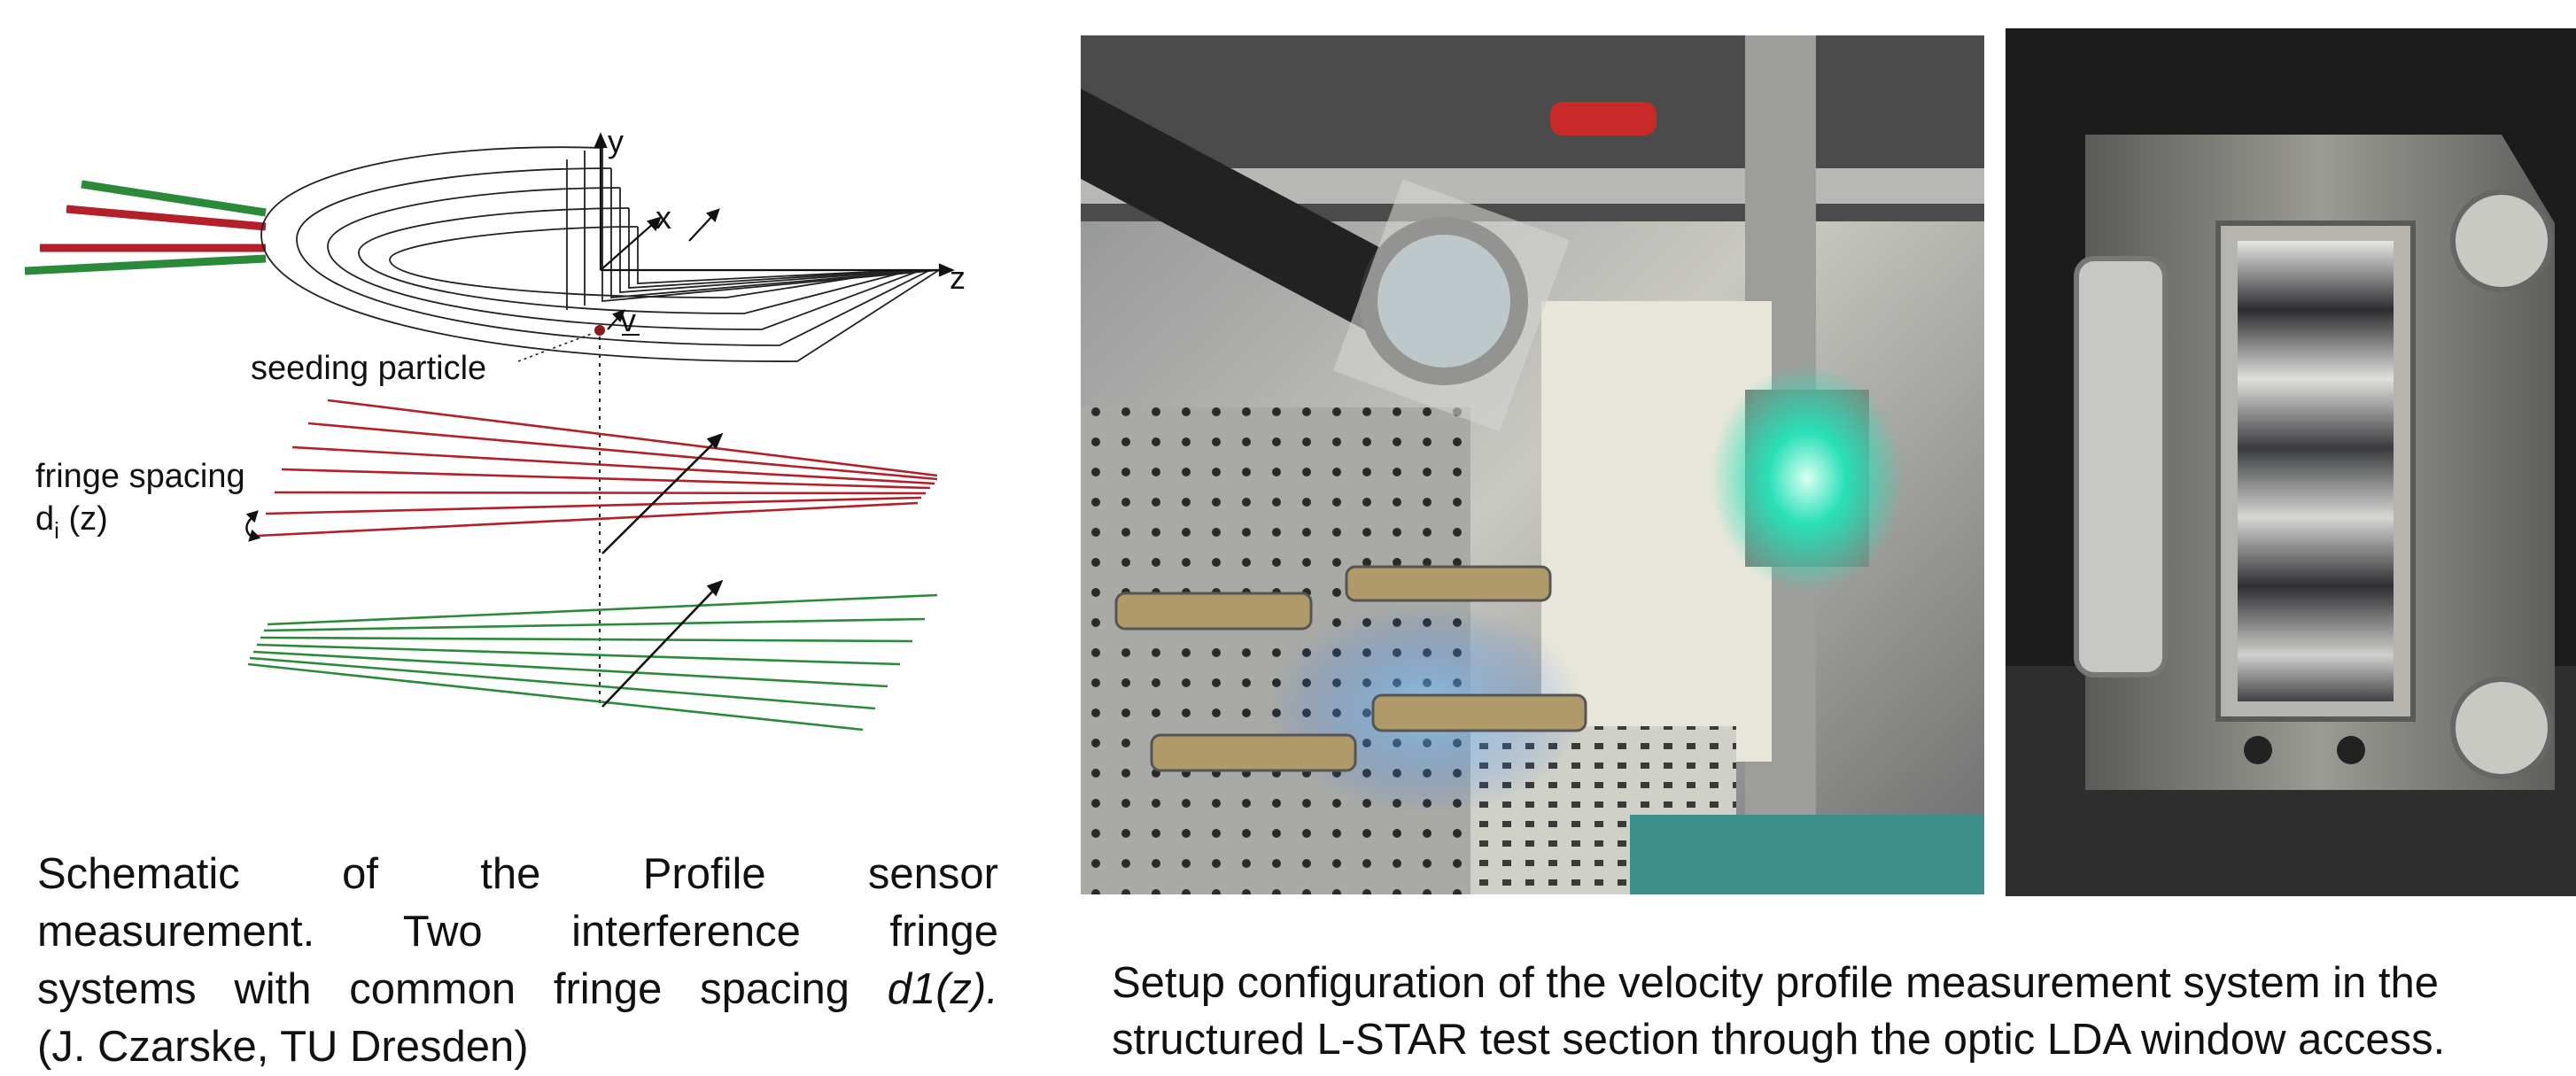 Image resolution: width=2576 pixels, height=1076 pixels. Describe the element at coordinates (592, 663) in the screenshot. I see `green-fringe-system` at that location.